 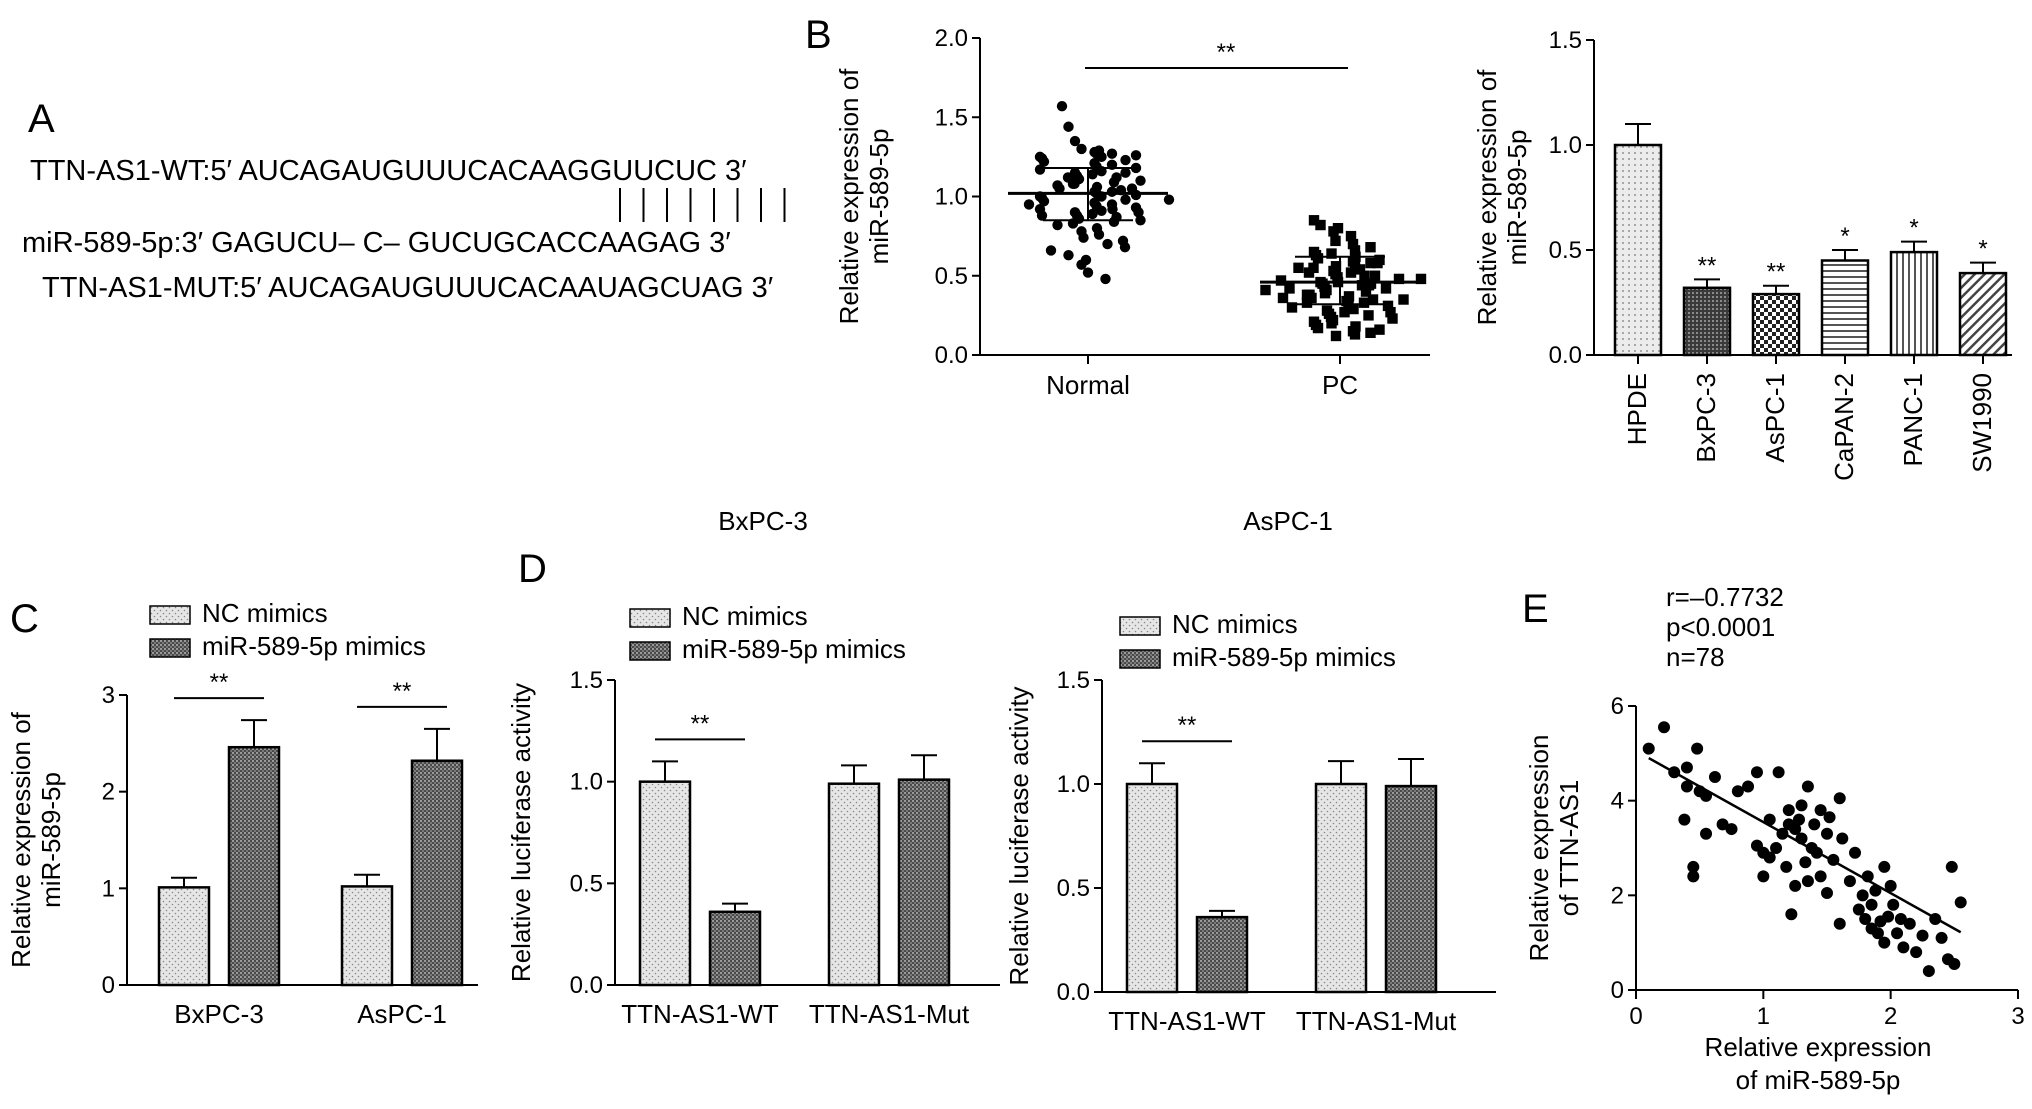 What do you see at coordinates (702, 205) in the screenshot?
I see `base-pair-lines` at bounding box center [702, 205].